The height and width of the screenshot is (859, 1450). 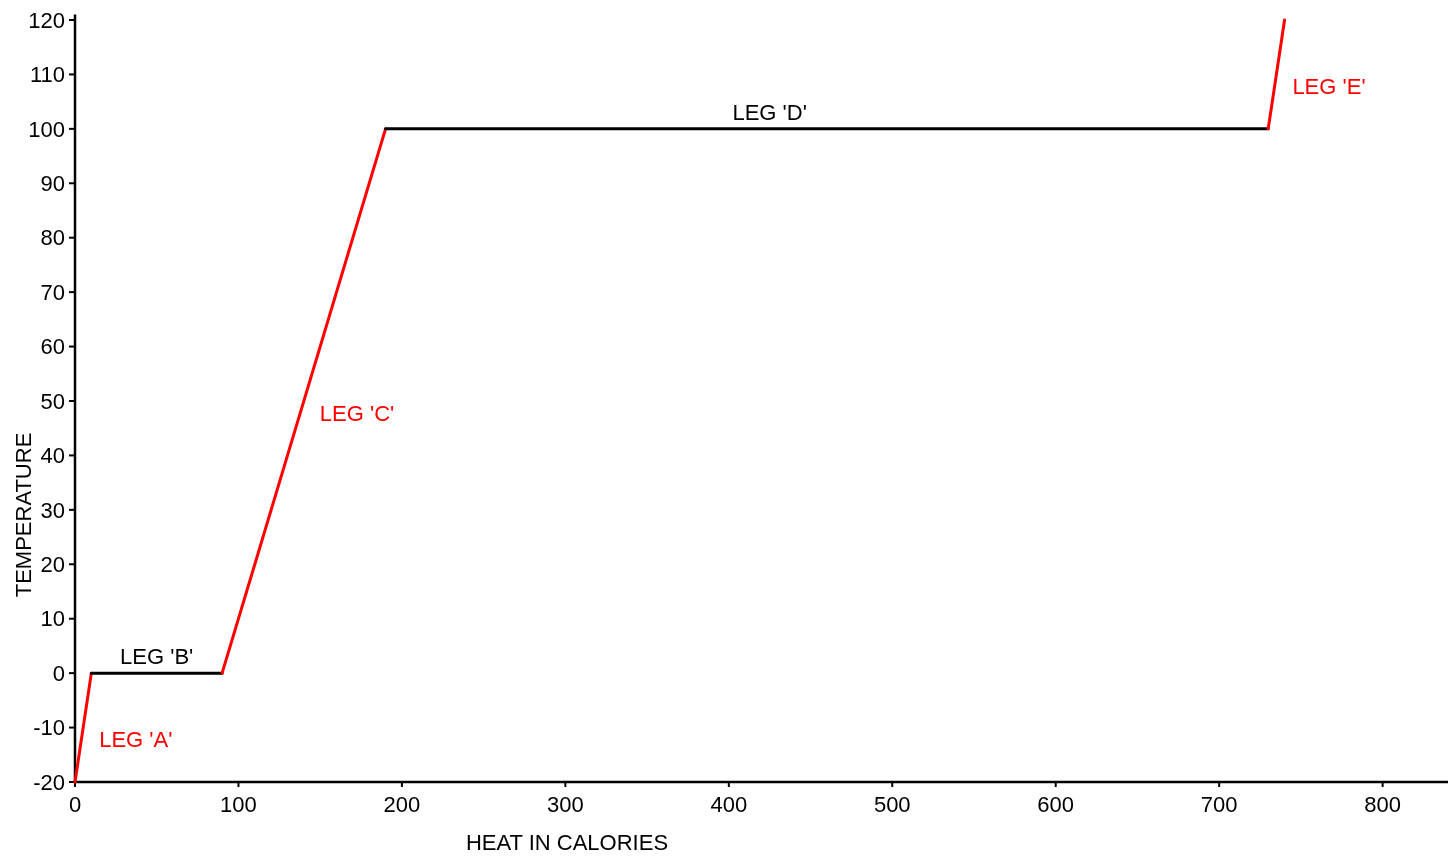 I want to click on annotation: LEG 'C', so click(x=357, y=413).